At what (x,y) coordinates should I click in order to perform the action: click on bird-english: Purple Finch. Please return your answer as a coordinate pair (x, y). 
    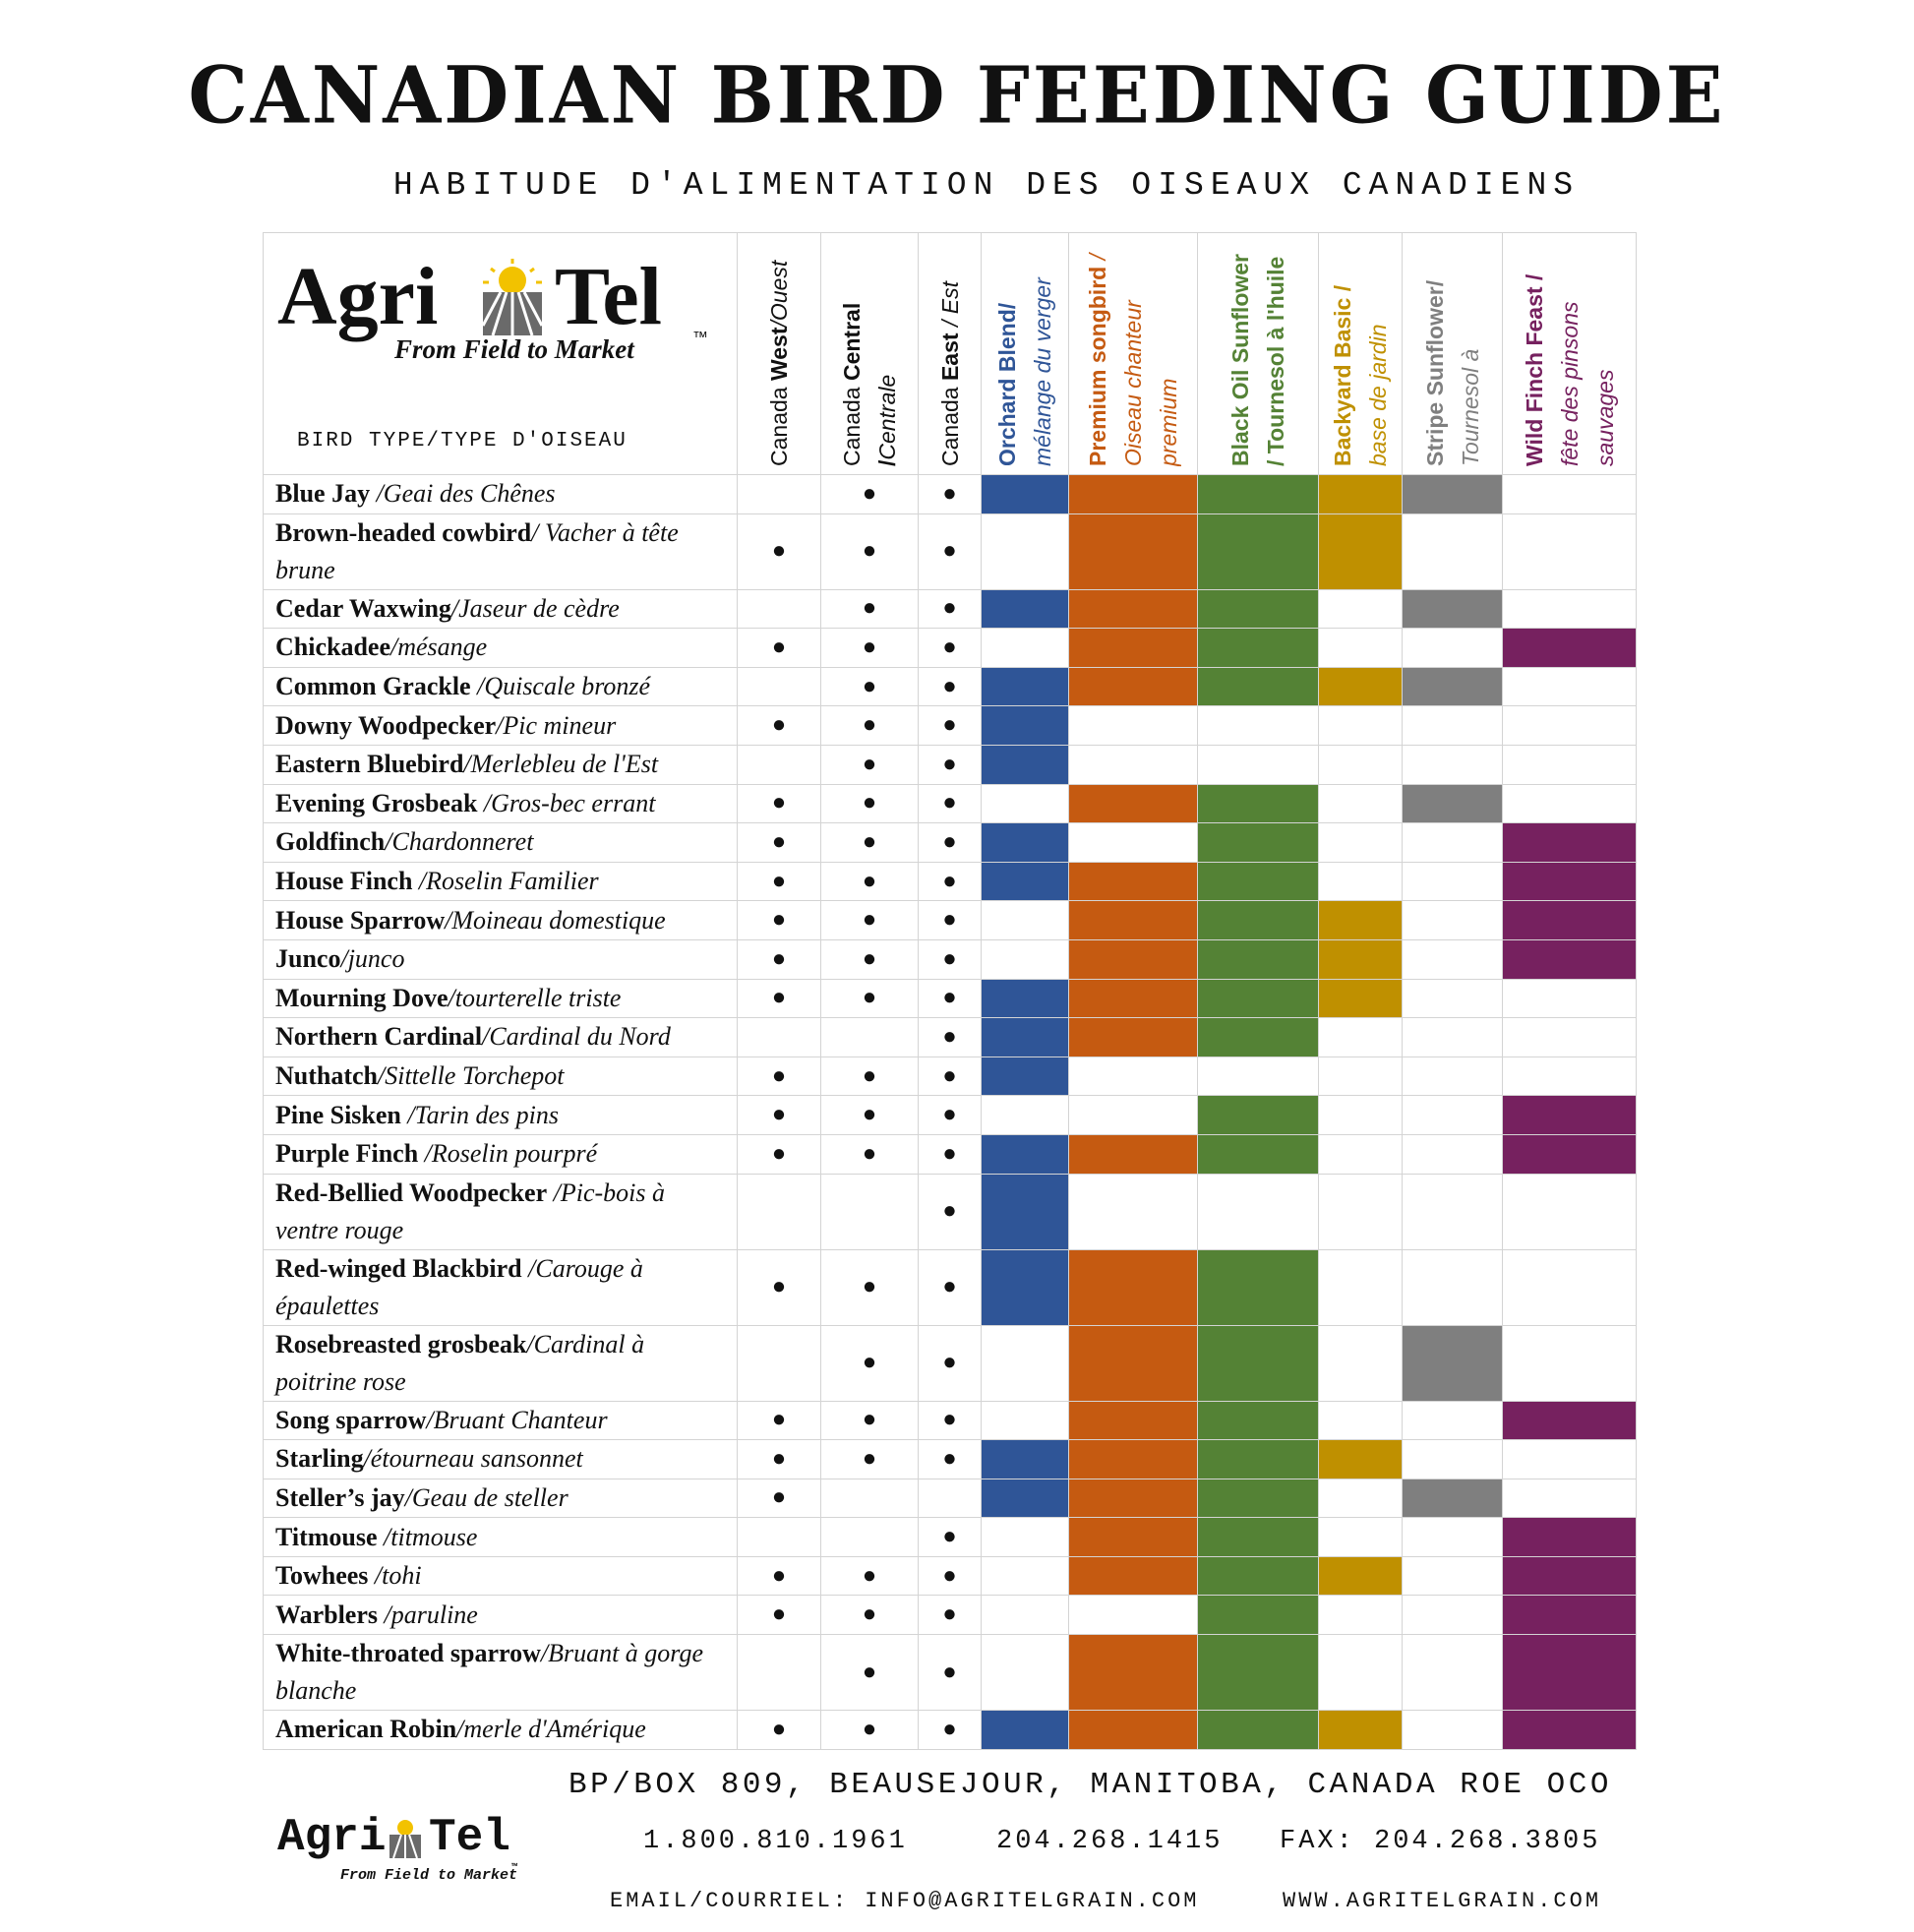
    Looking at the image, I should click on (347, 1154).